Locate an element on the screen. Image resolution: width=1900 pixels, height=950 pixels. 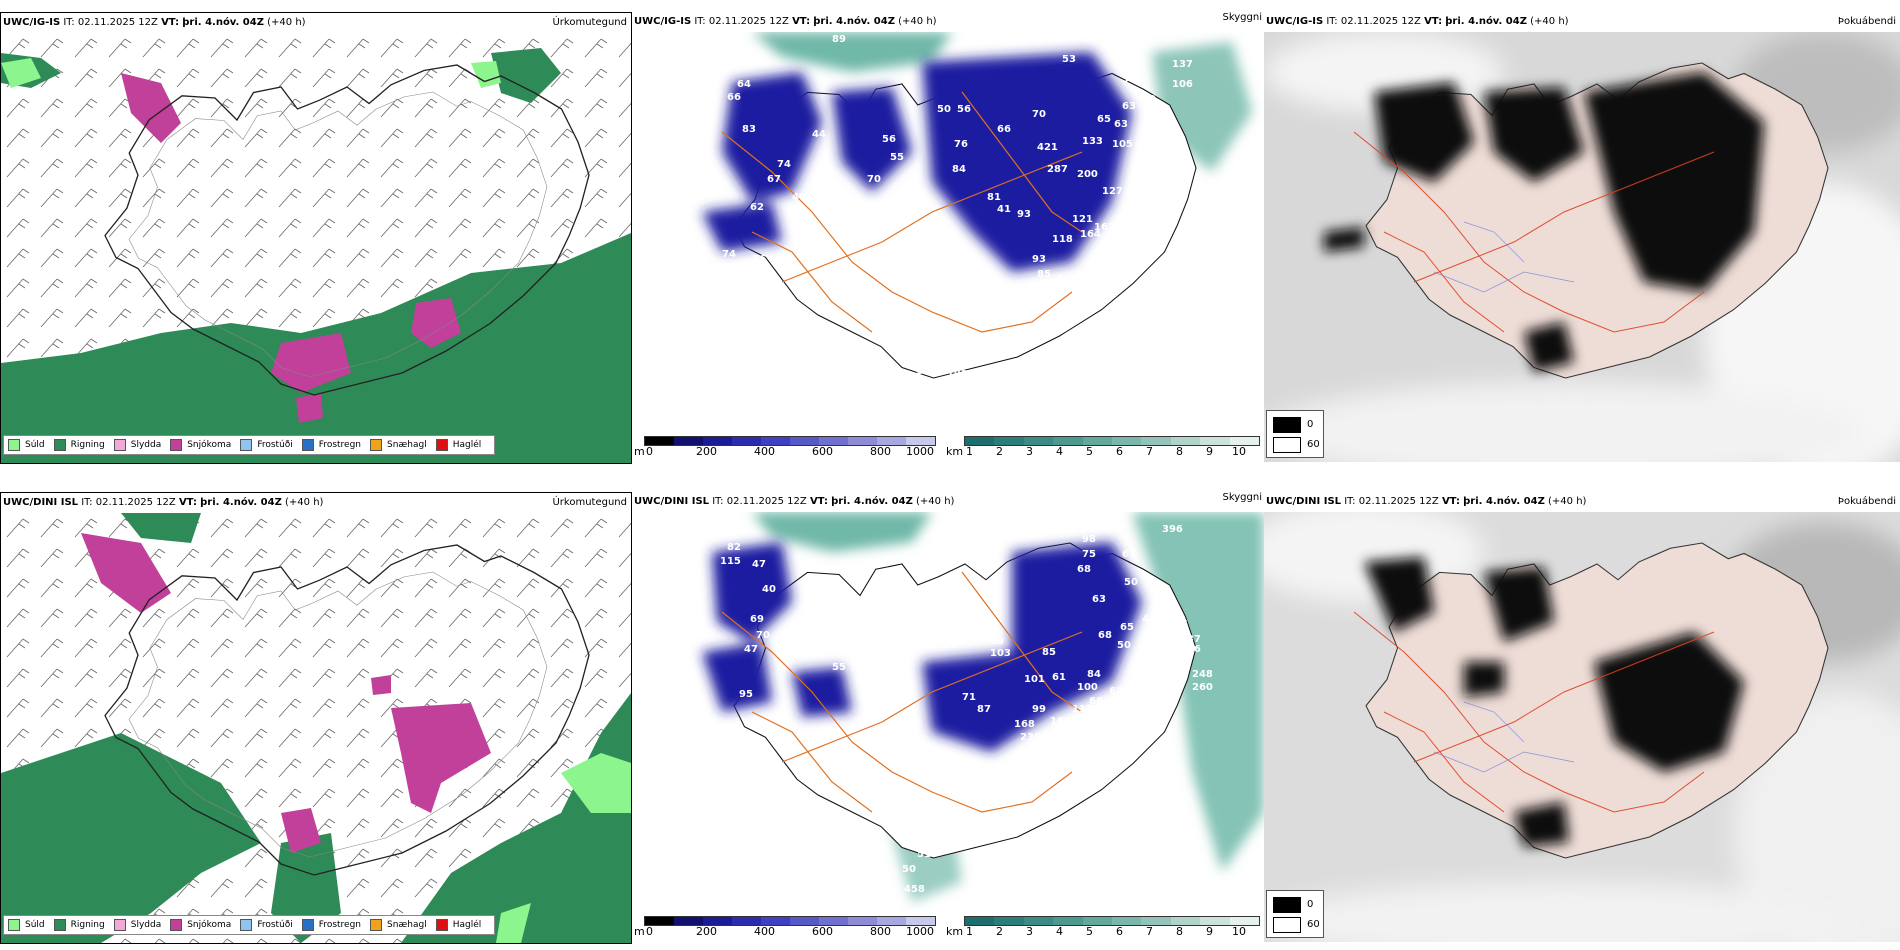
svg-text: 99 is located at coordinates (1039, 709).